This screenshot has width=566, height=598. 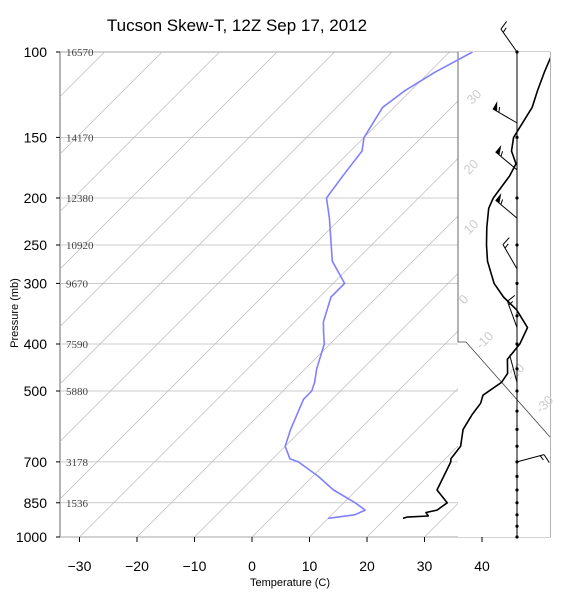 What do you see at coordinates (80, 246) in the screenshot?
I see `height-label: 10920` at bounding box center [80, 246].